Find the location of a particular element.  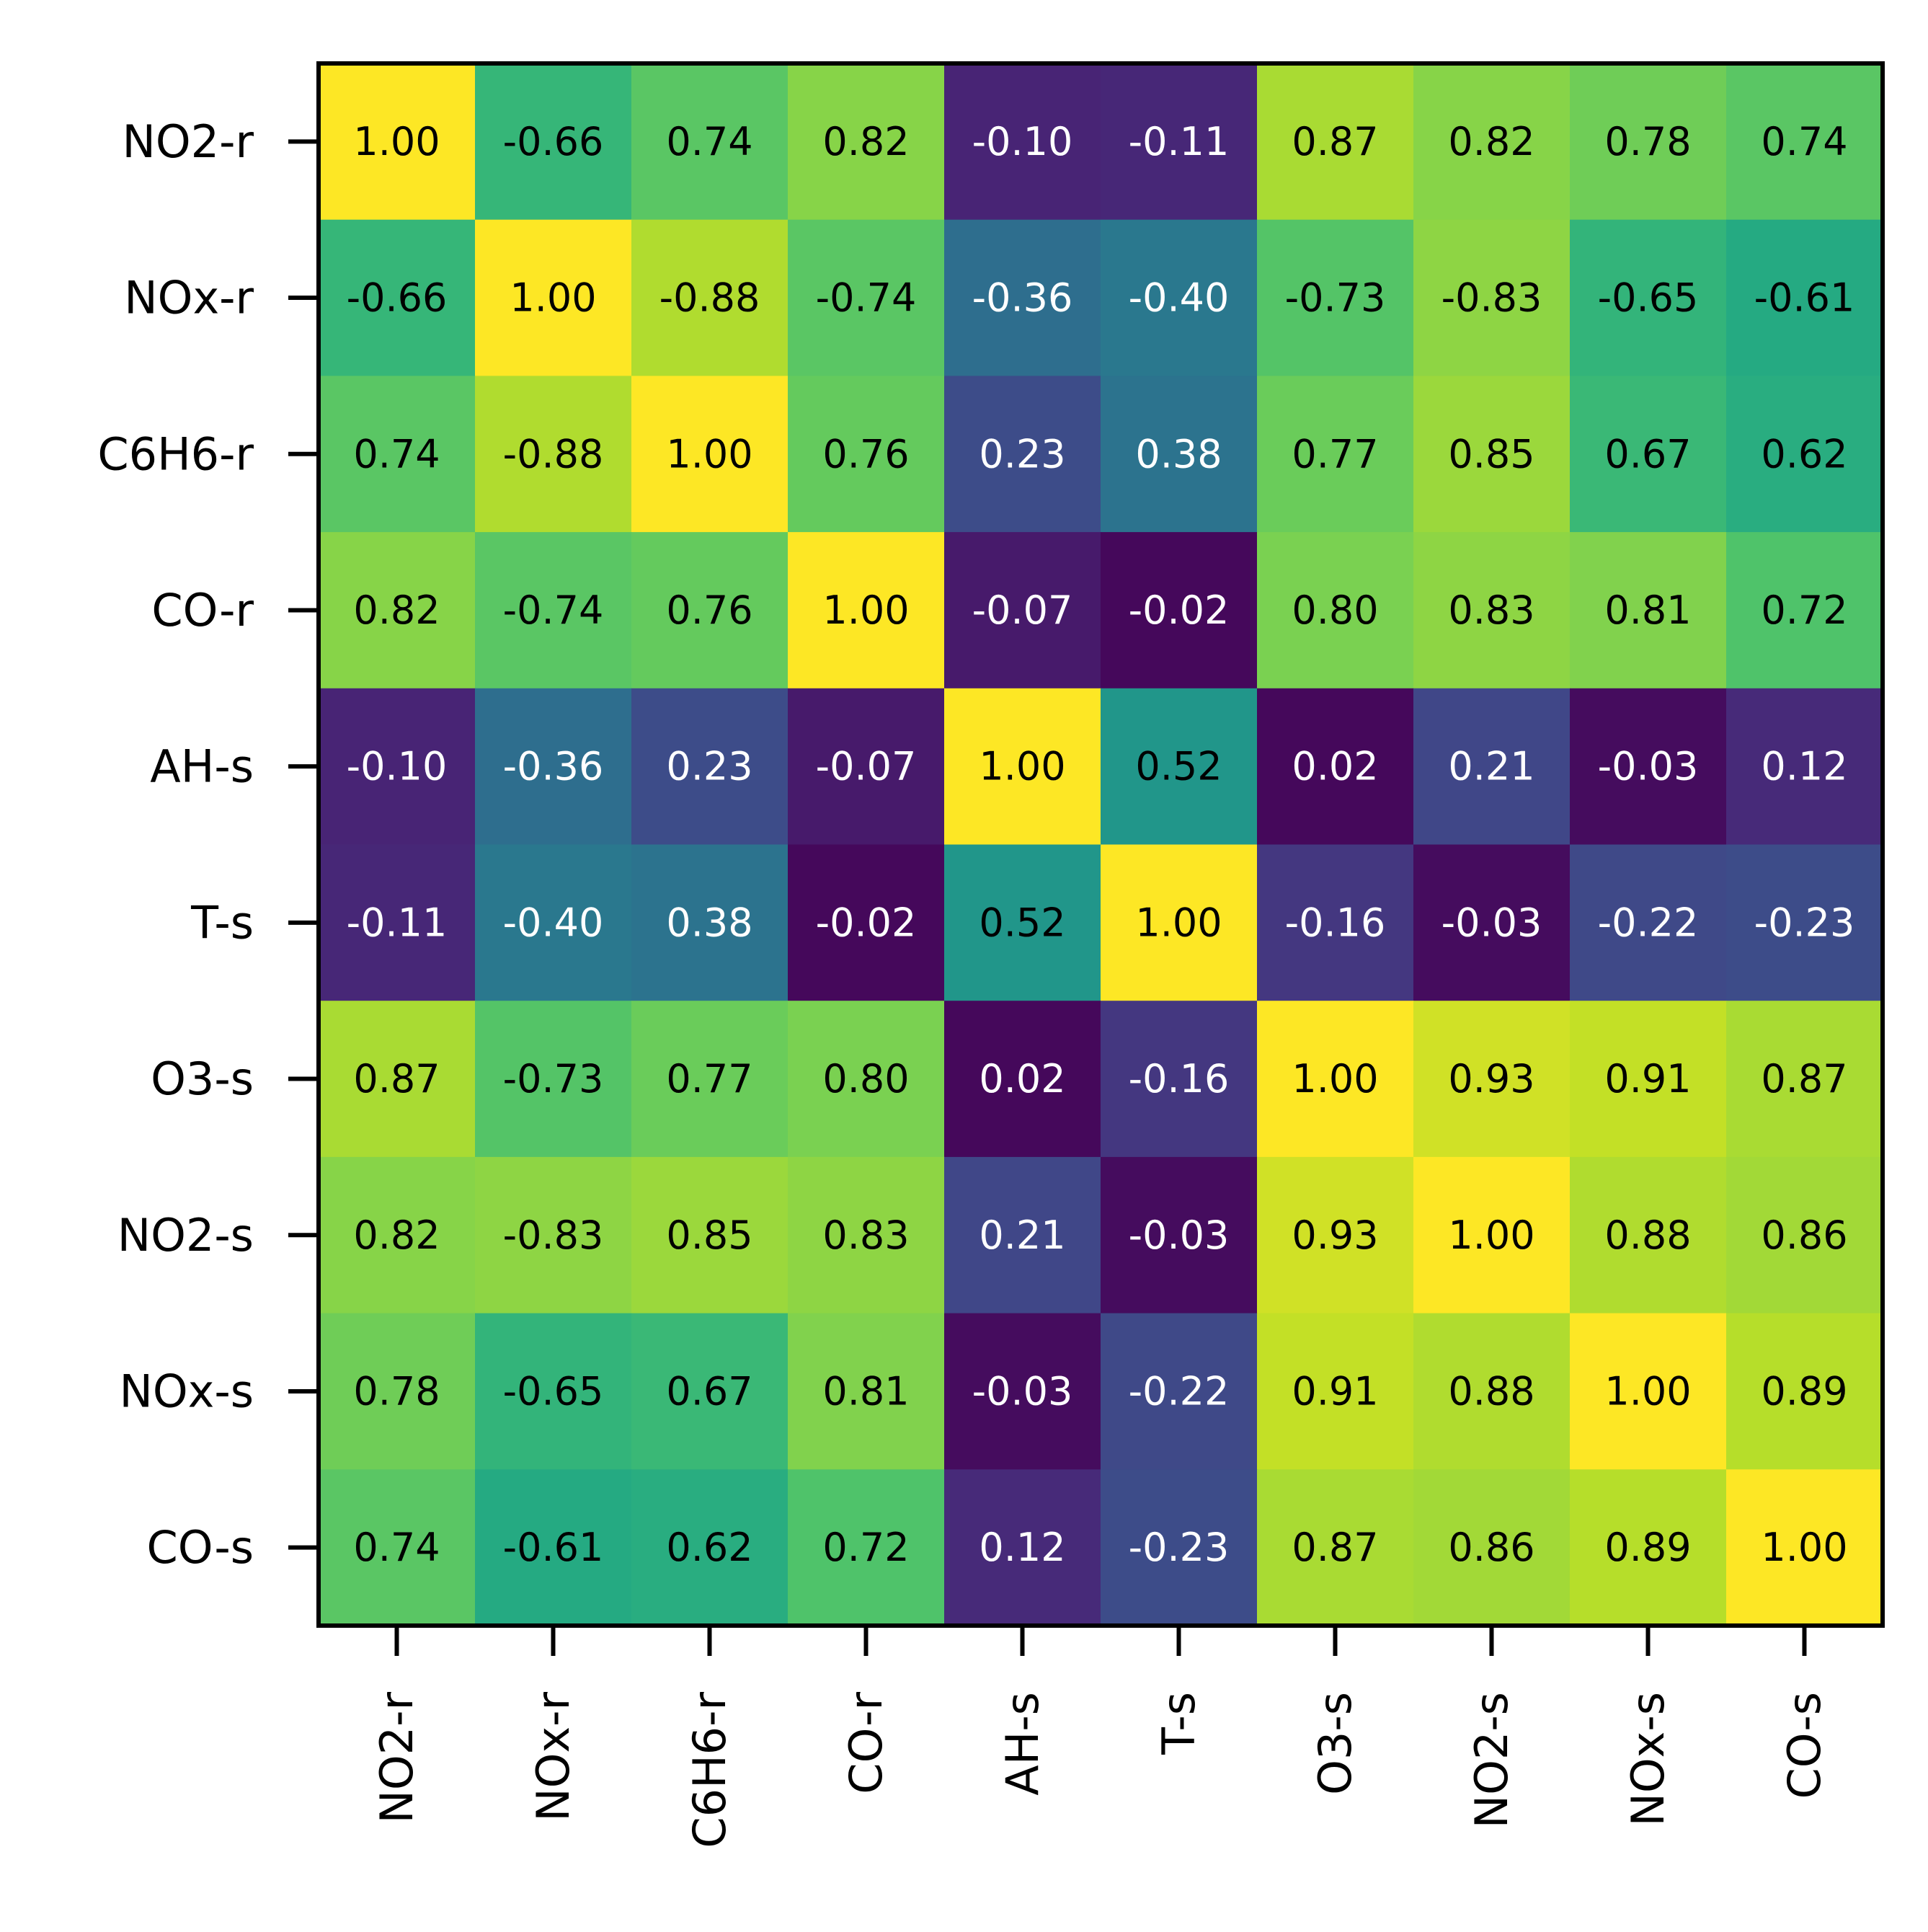

heatmap-cell-T-s-NOx-s is located at coordinates (1648, 923).